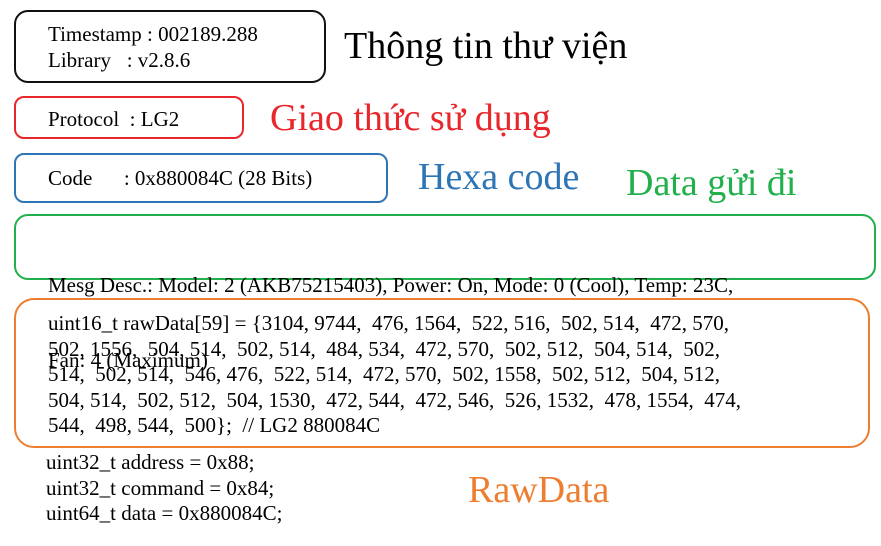 The height and width of the screenshot is (546, 881). What do you see at coordinates (119, 60) in the screenshot?
I see `library-version-line: Library : v2.8.6` at bounding box center [119, 60].